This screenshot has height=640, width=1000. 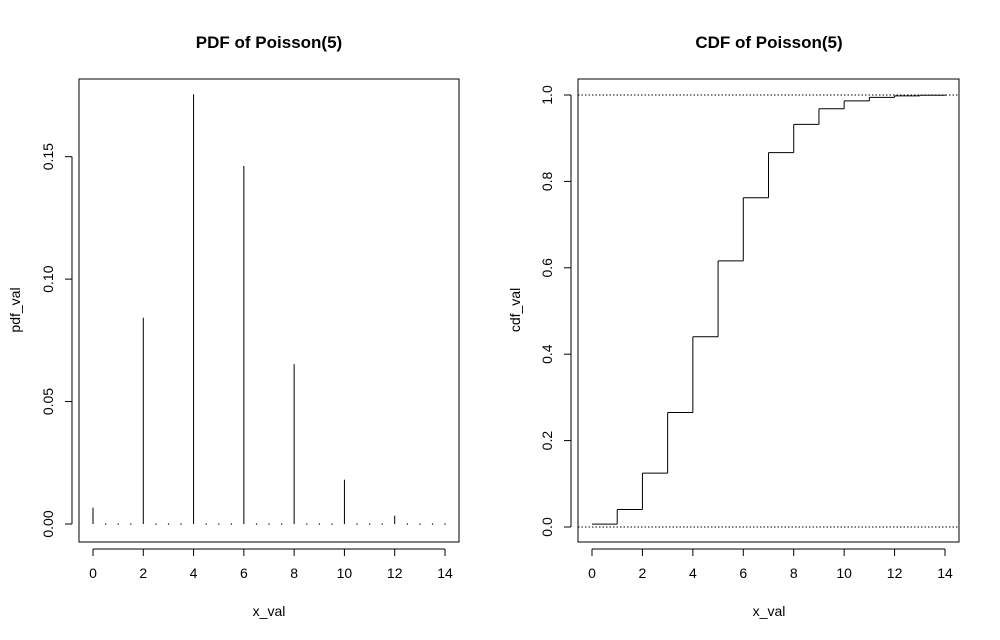 I want to click on cdf-y-tick-label: 0.6, so click(x=547, y=268).